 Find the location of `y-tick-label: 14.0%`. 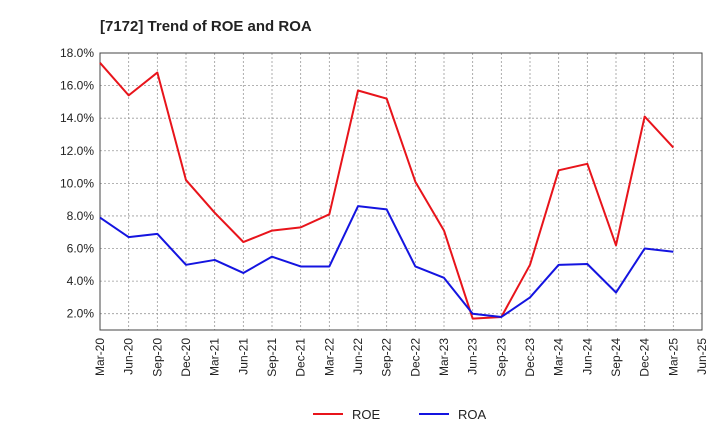

y-tick-label: 14.0% is located at coordinates (77, 118).